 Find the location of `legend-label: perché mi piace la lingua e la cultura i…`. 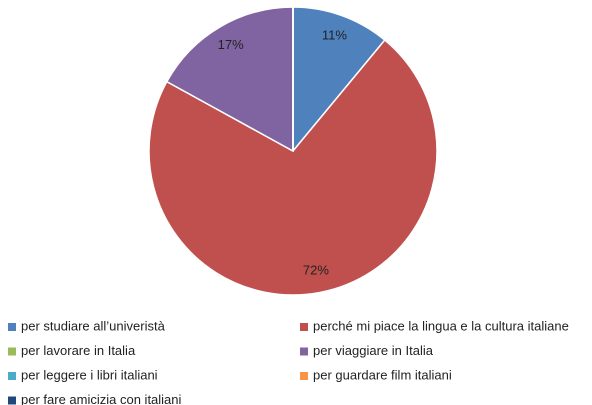

legend-label: perché mi piace la lingua e la cultura i… is located at coordinates (441, 325).